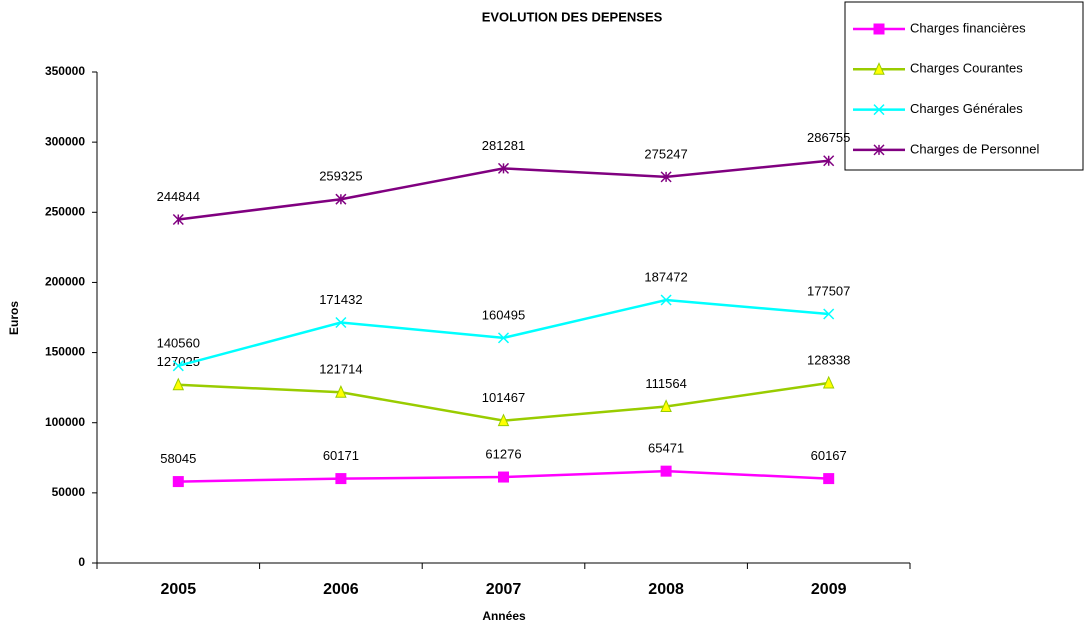  What do you see at coordinates (828, 137) in the screenshot?
I see `data-label: 286755` at bounding box center [828, 137].